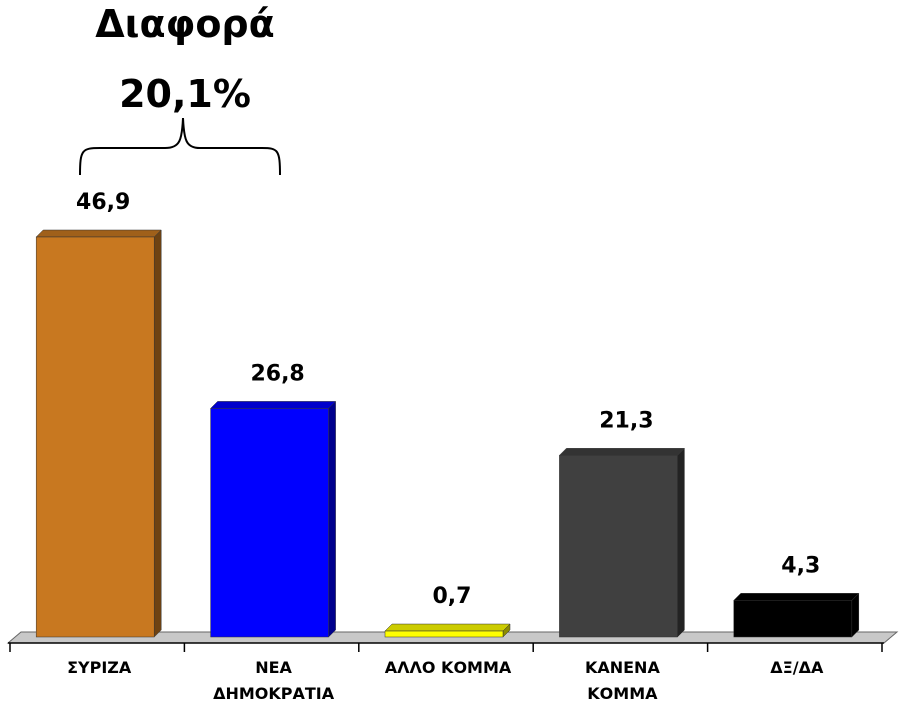  What do you see at coordinates (180, 146) in the screenshot?
I see `brace` at bounding box center [180, 146].